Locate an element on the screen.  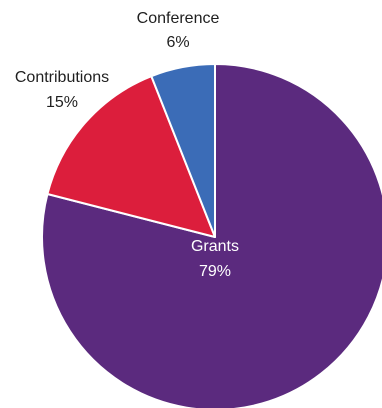
slice-value-conference: 6% is located at coordinates (177, 42).